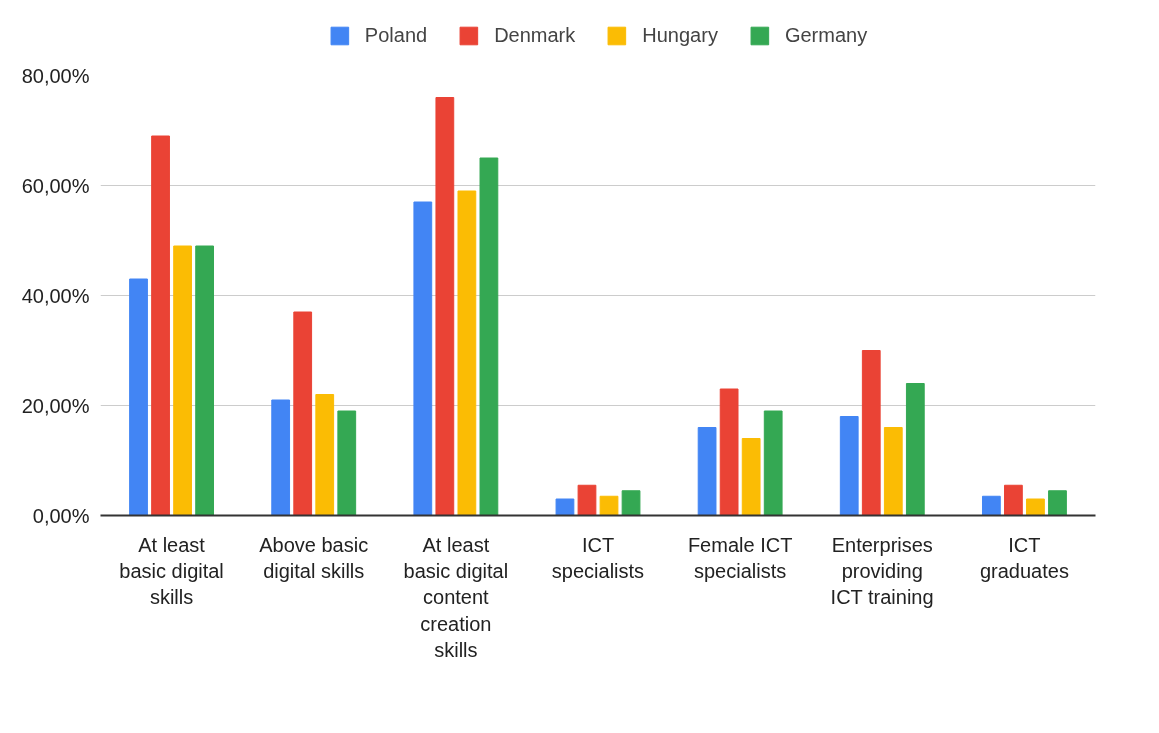 This screenshot has height=733, width=1159. I want to click on x-tick-label: At least basic digital skills, so click(171, 571).